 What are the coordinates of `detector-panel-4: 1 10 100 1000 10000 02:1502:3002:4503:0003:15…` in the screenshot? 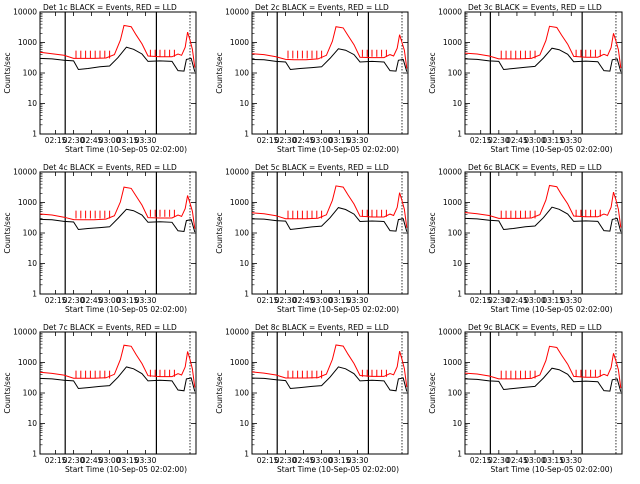 It's located at (100, 238).